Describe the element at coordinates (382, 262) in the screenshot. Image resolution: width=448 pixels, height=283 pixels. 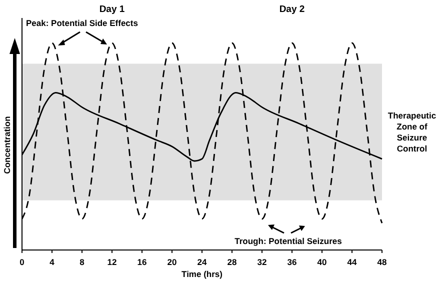
I see `x-tick-label: 48` at that location.